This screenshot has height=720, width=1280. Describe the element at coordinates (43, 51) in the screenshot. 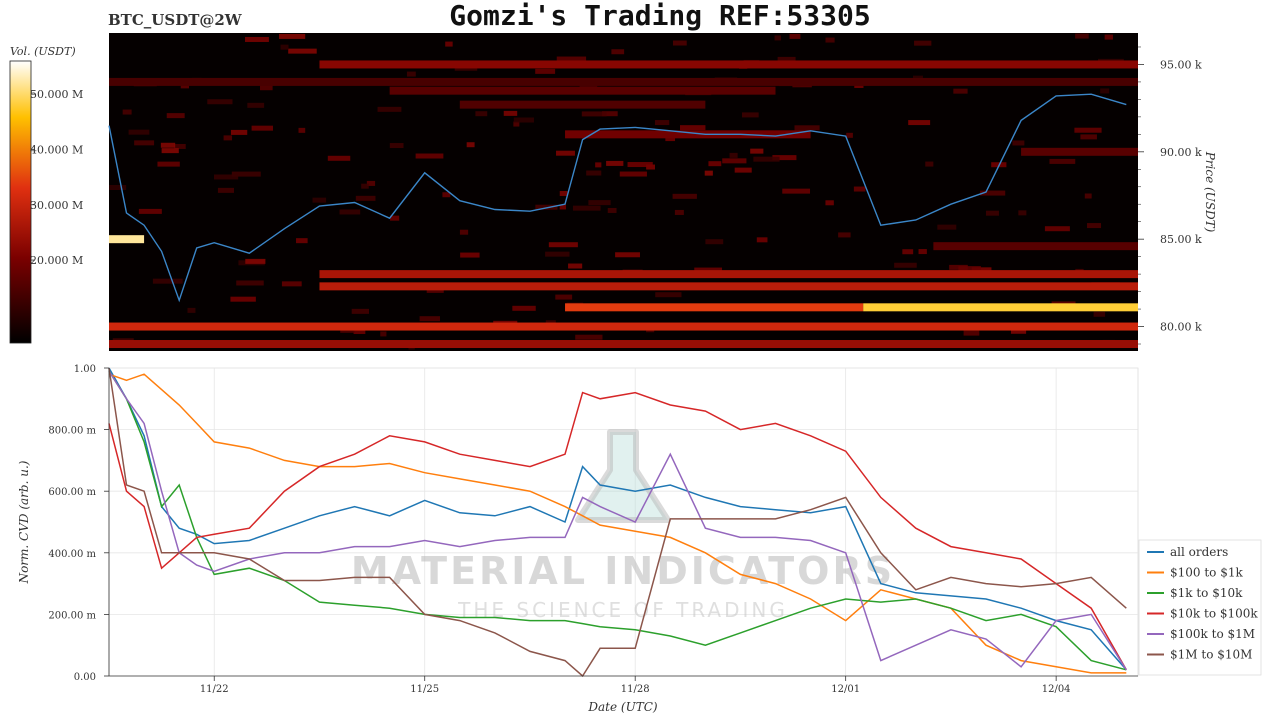

I see `colorbar-label: Vol. (USDT)` at that location.